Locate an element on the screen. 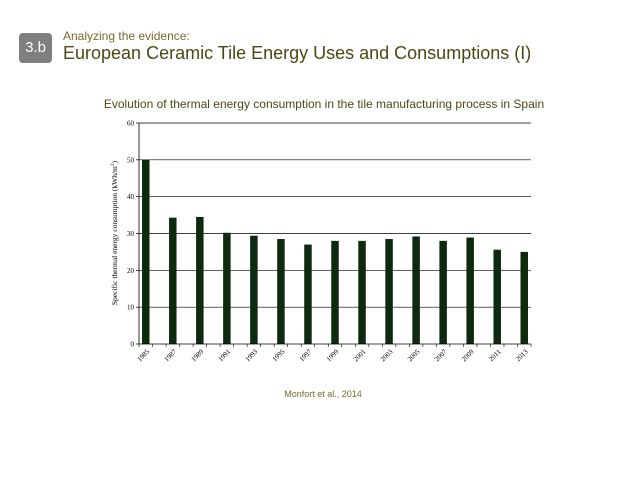  y-tick-label: 50 is located at coordinates (131, 160).